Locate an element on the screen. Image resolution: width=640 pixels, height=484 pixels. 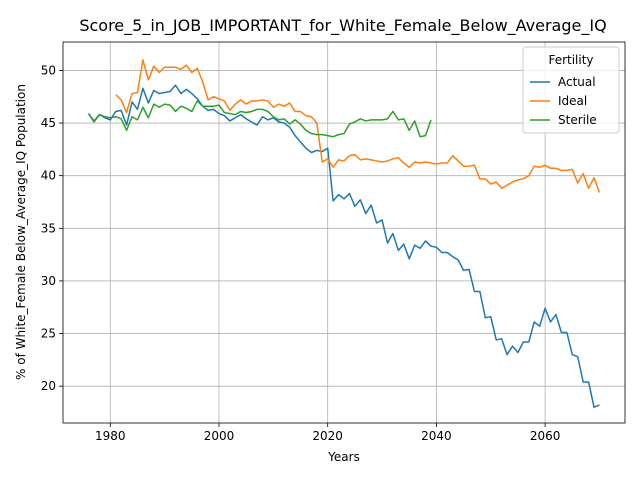
x-tick-label: 2000 is located at coordinates (219, 436).